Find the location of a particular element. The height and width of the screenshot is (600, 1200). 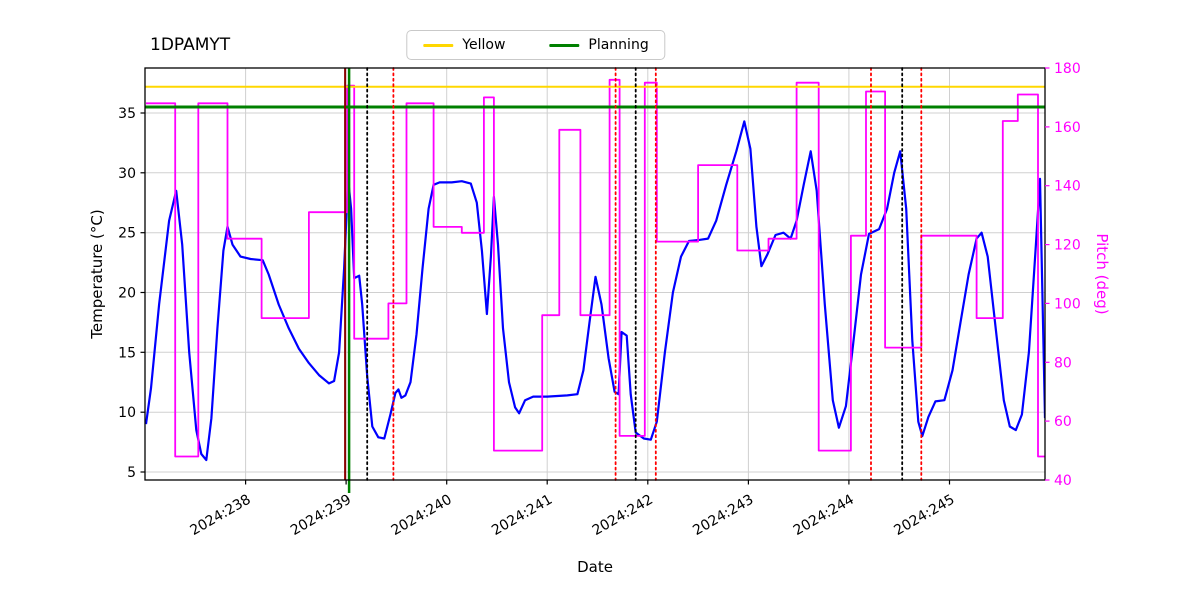

legend: Yellow Planning is located at coordinates (536, 45).